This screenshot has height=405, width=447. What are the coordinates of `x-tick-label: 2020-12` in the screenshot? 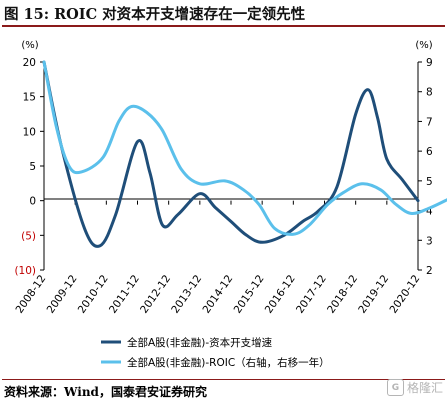 It's located at (404, 294).